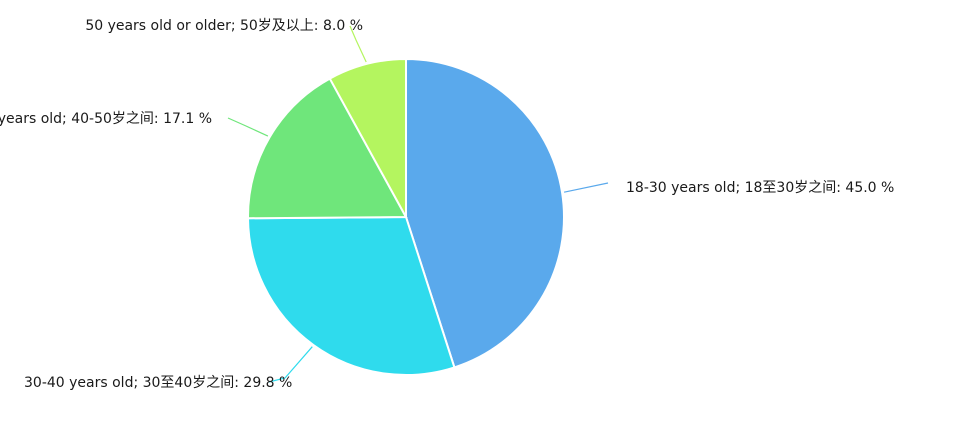 This screenshot has height=443, width=963. I want to click on pie-slice-30-40-years-old, so click(351, 295).